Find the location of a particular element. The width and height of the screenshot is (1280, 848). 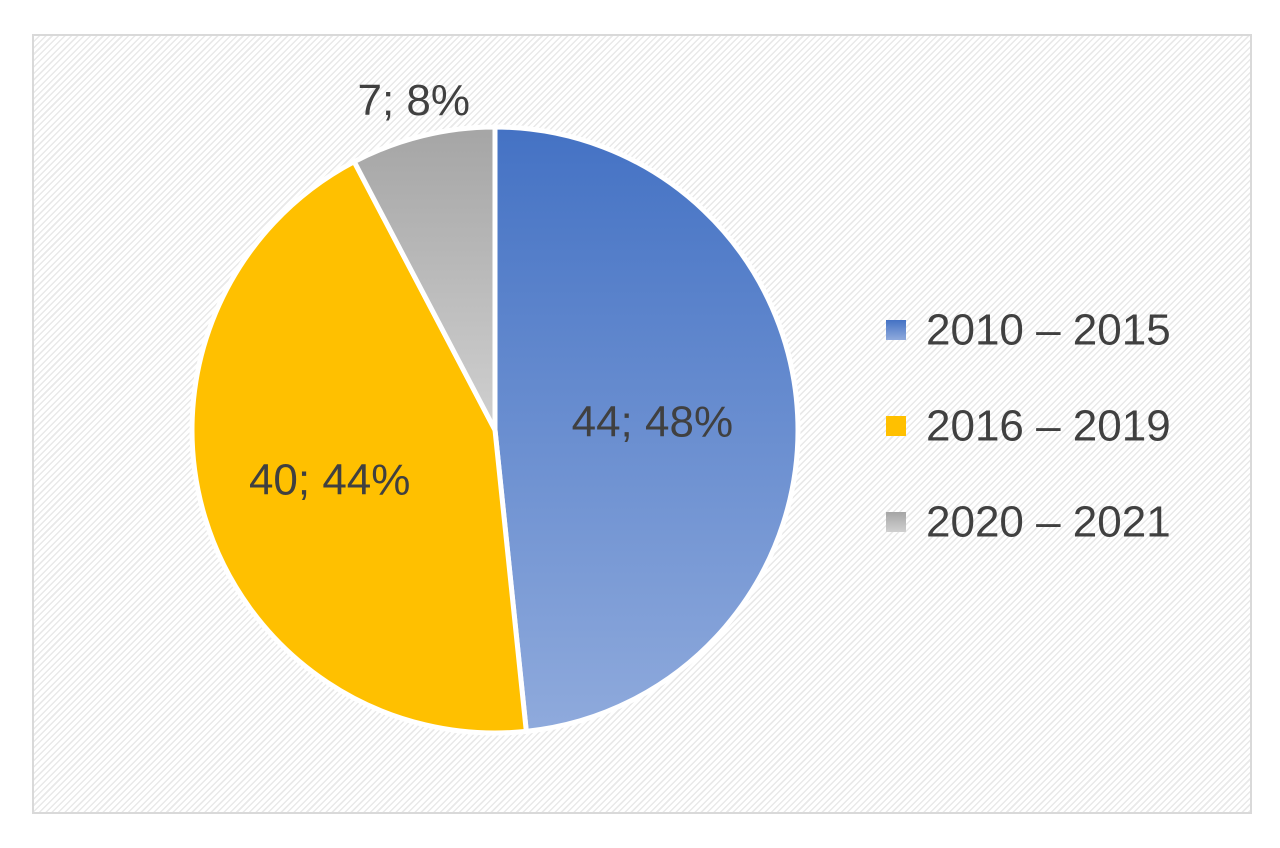

legend-swatch-2016-2019 is located at coordinates (896, 426).